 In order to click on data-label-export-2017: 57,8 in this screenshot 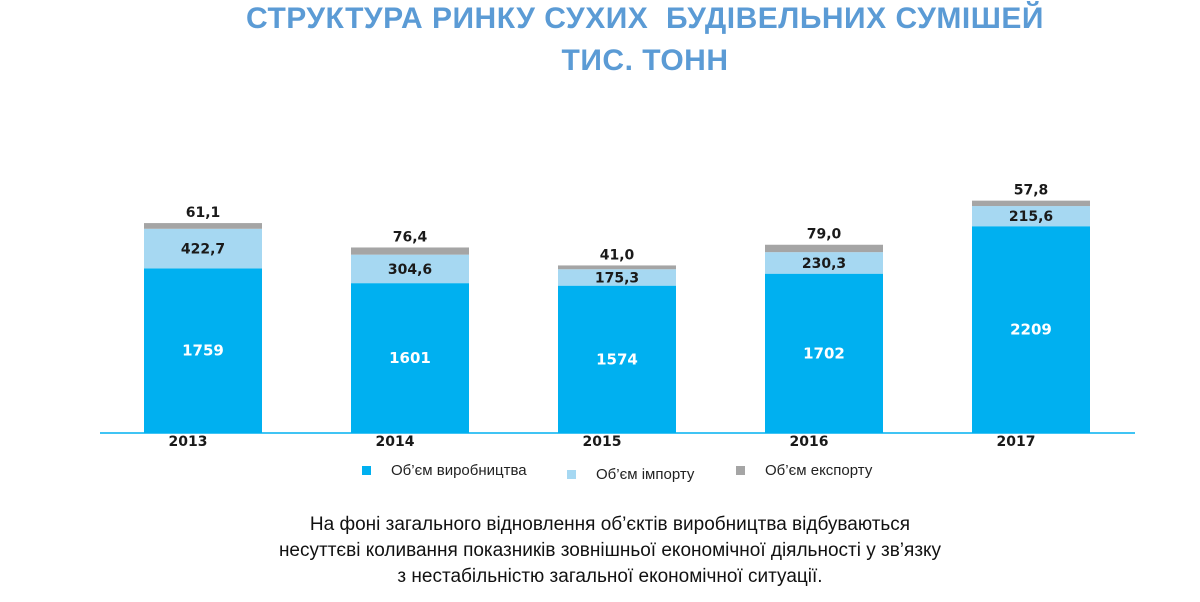, I will do `click(1031, 191)`.